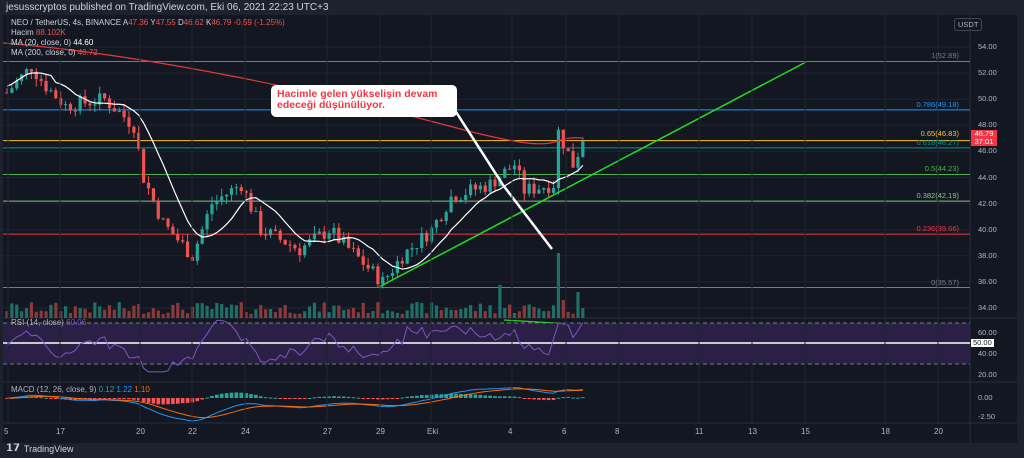 This screenshot has height=458, width=1024. What do you see at coordinates (500, 175) in the screenshot?
I see `callout-pointer` at bounding box center [500, 175].